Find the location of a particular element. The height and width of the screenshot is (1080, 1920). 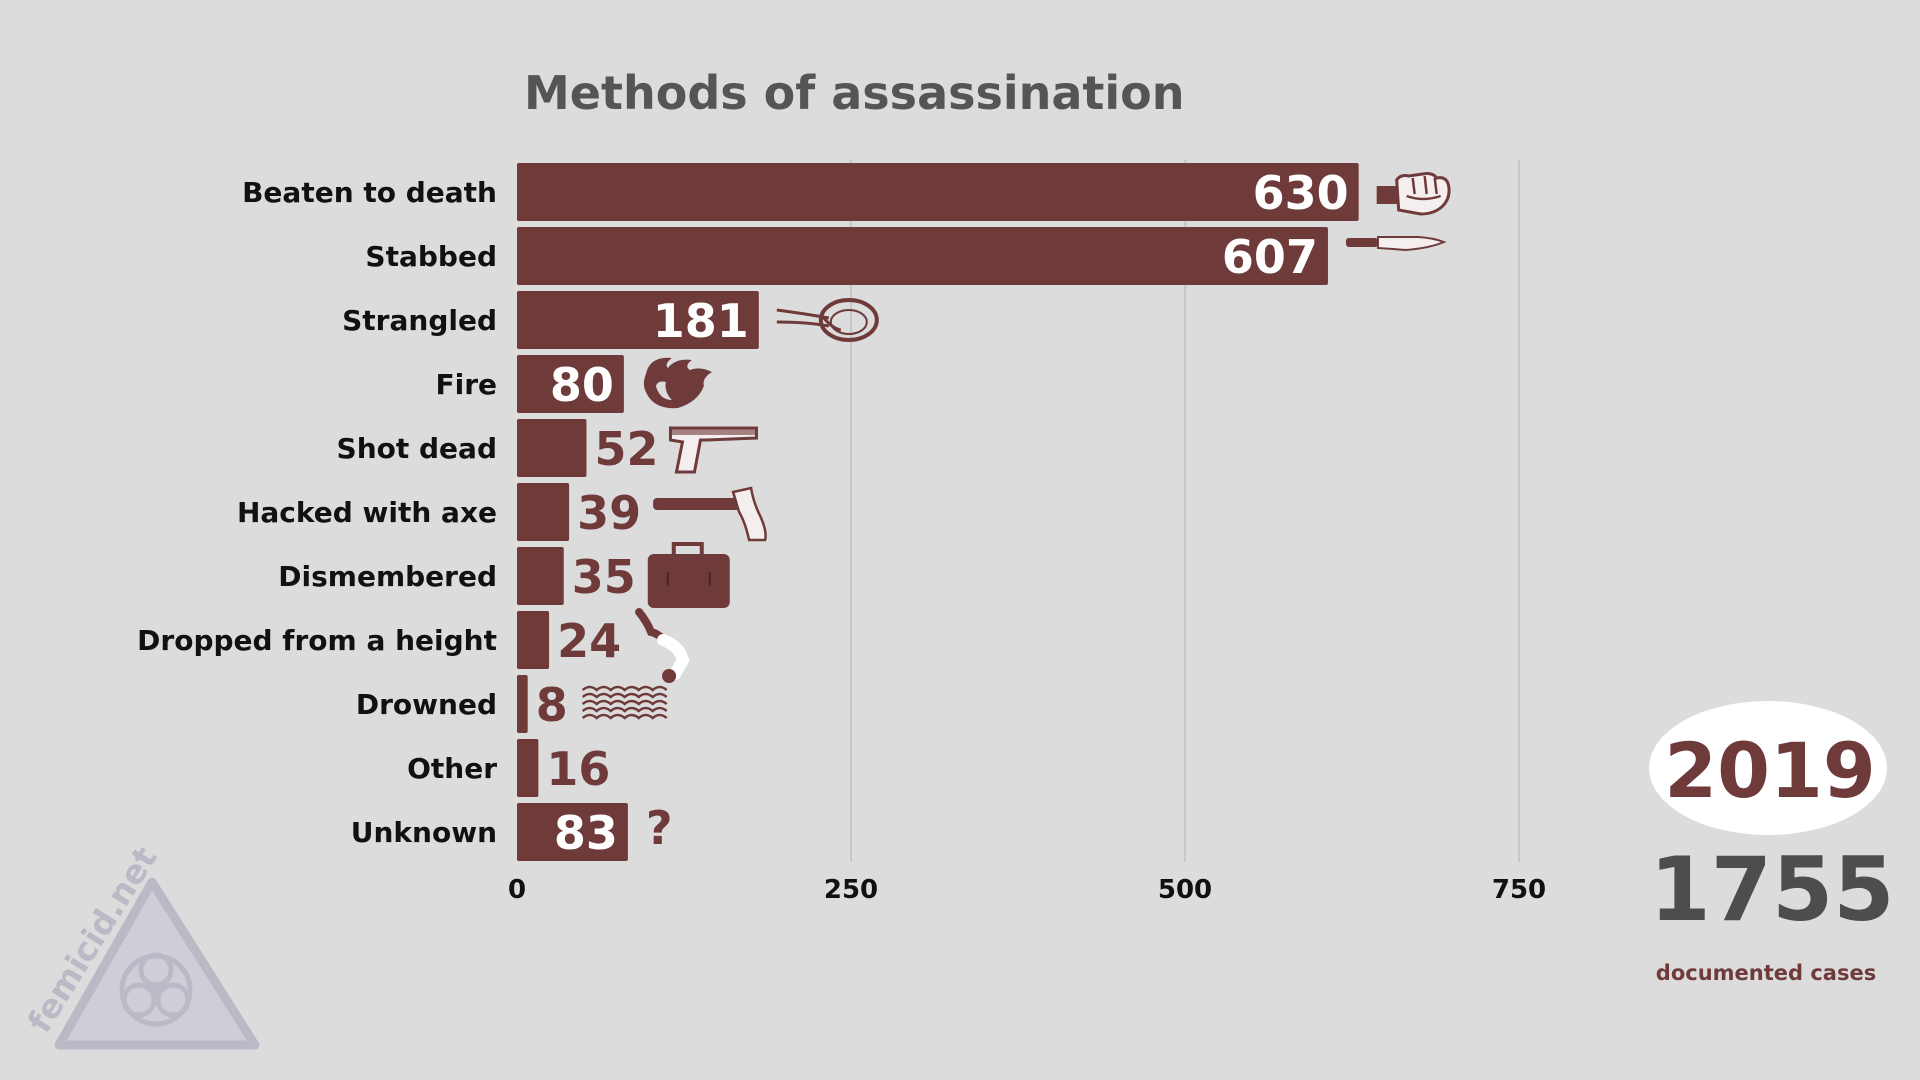

category-label: Hacked with axe is located at coordinates (367, 512).